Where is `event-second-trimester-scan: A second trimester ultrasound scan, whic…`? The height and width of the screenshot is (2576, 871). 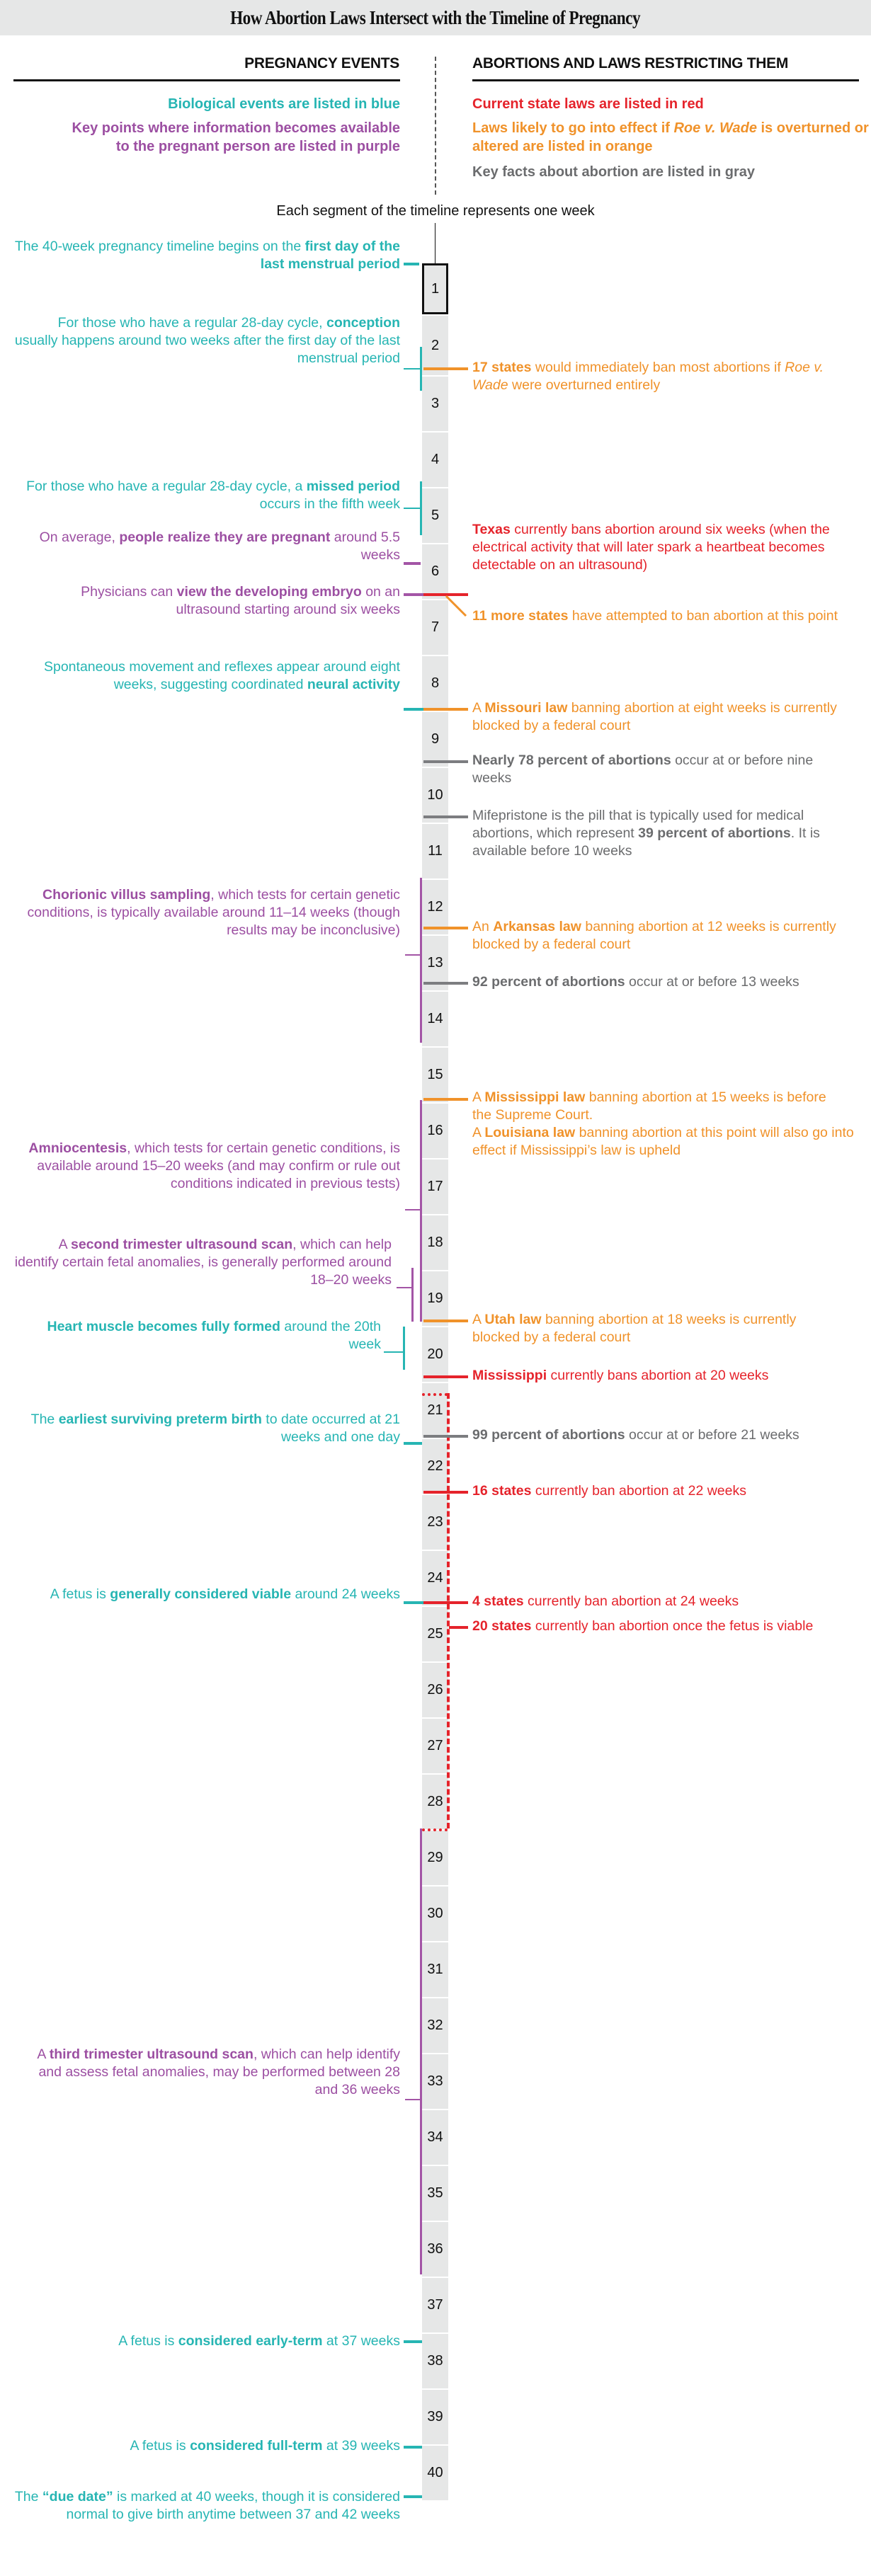
event-second-trimester-scan: A second trimester ultrasound scan, whic… is located at coordinates (203, 1262).